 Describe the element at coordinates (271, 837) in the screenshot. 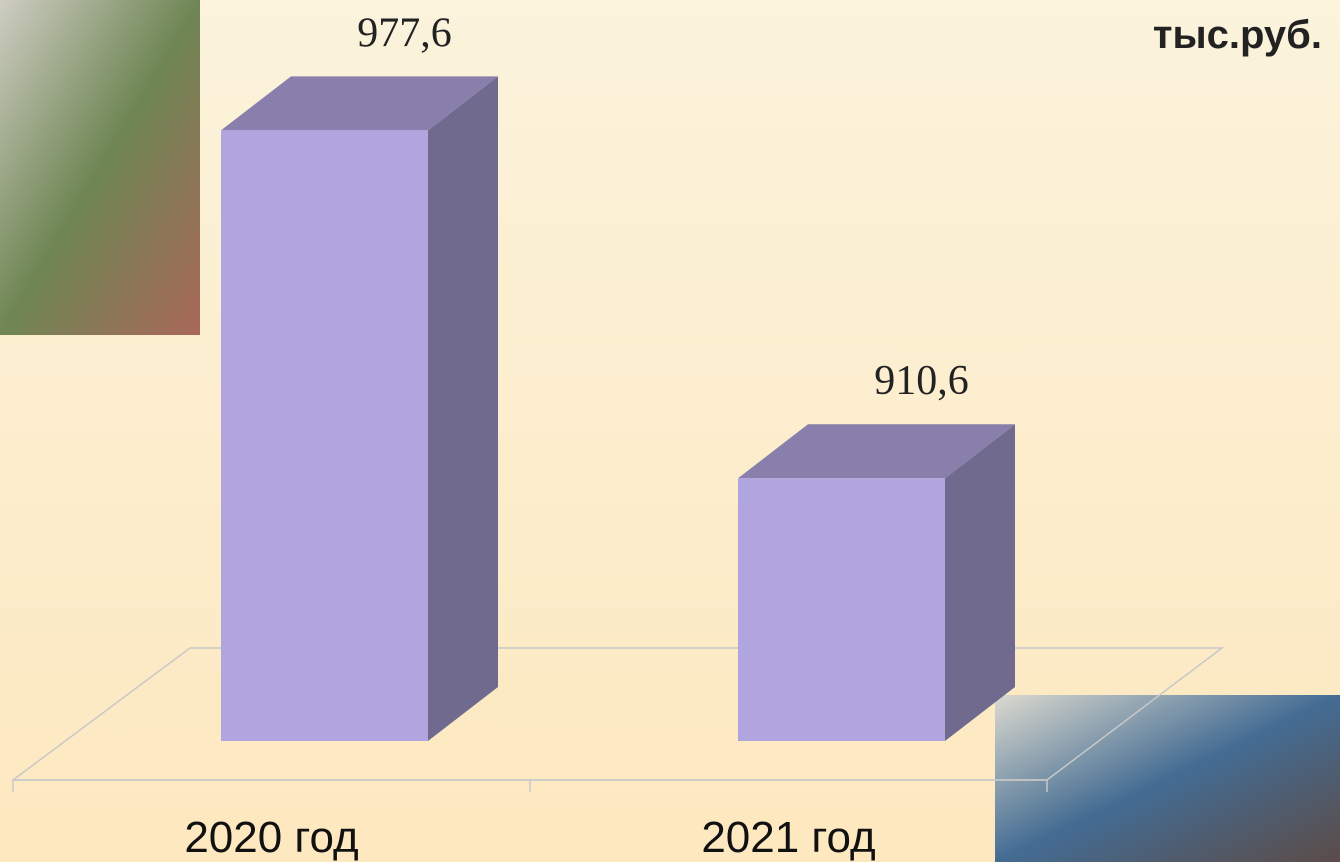

I see `x-tick-label: 2020 год` at that location.